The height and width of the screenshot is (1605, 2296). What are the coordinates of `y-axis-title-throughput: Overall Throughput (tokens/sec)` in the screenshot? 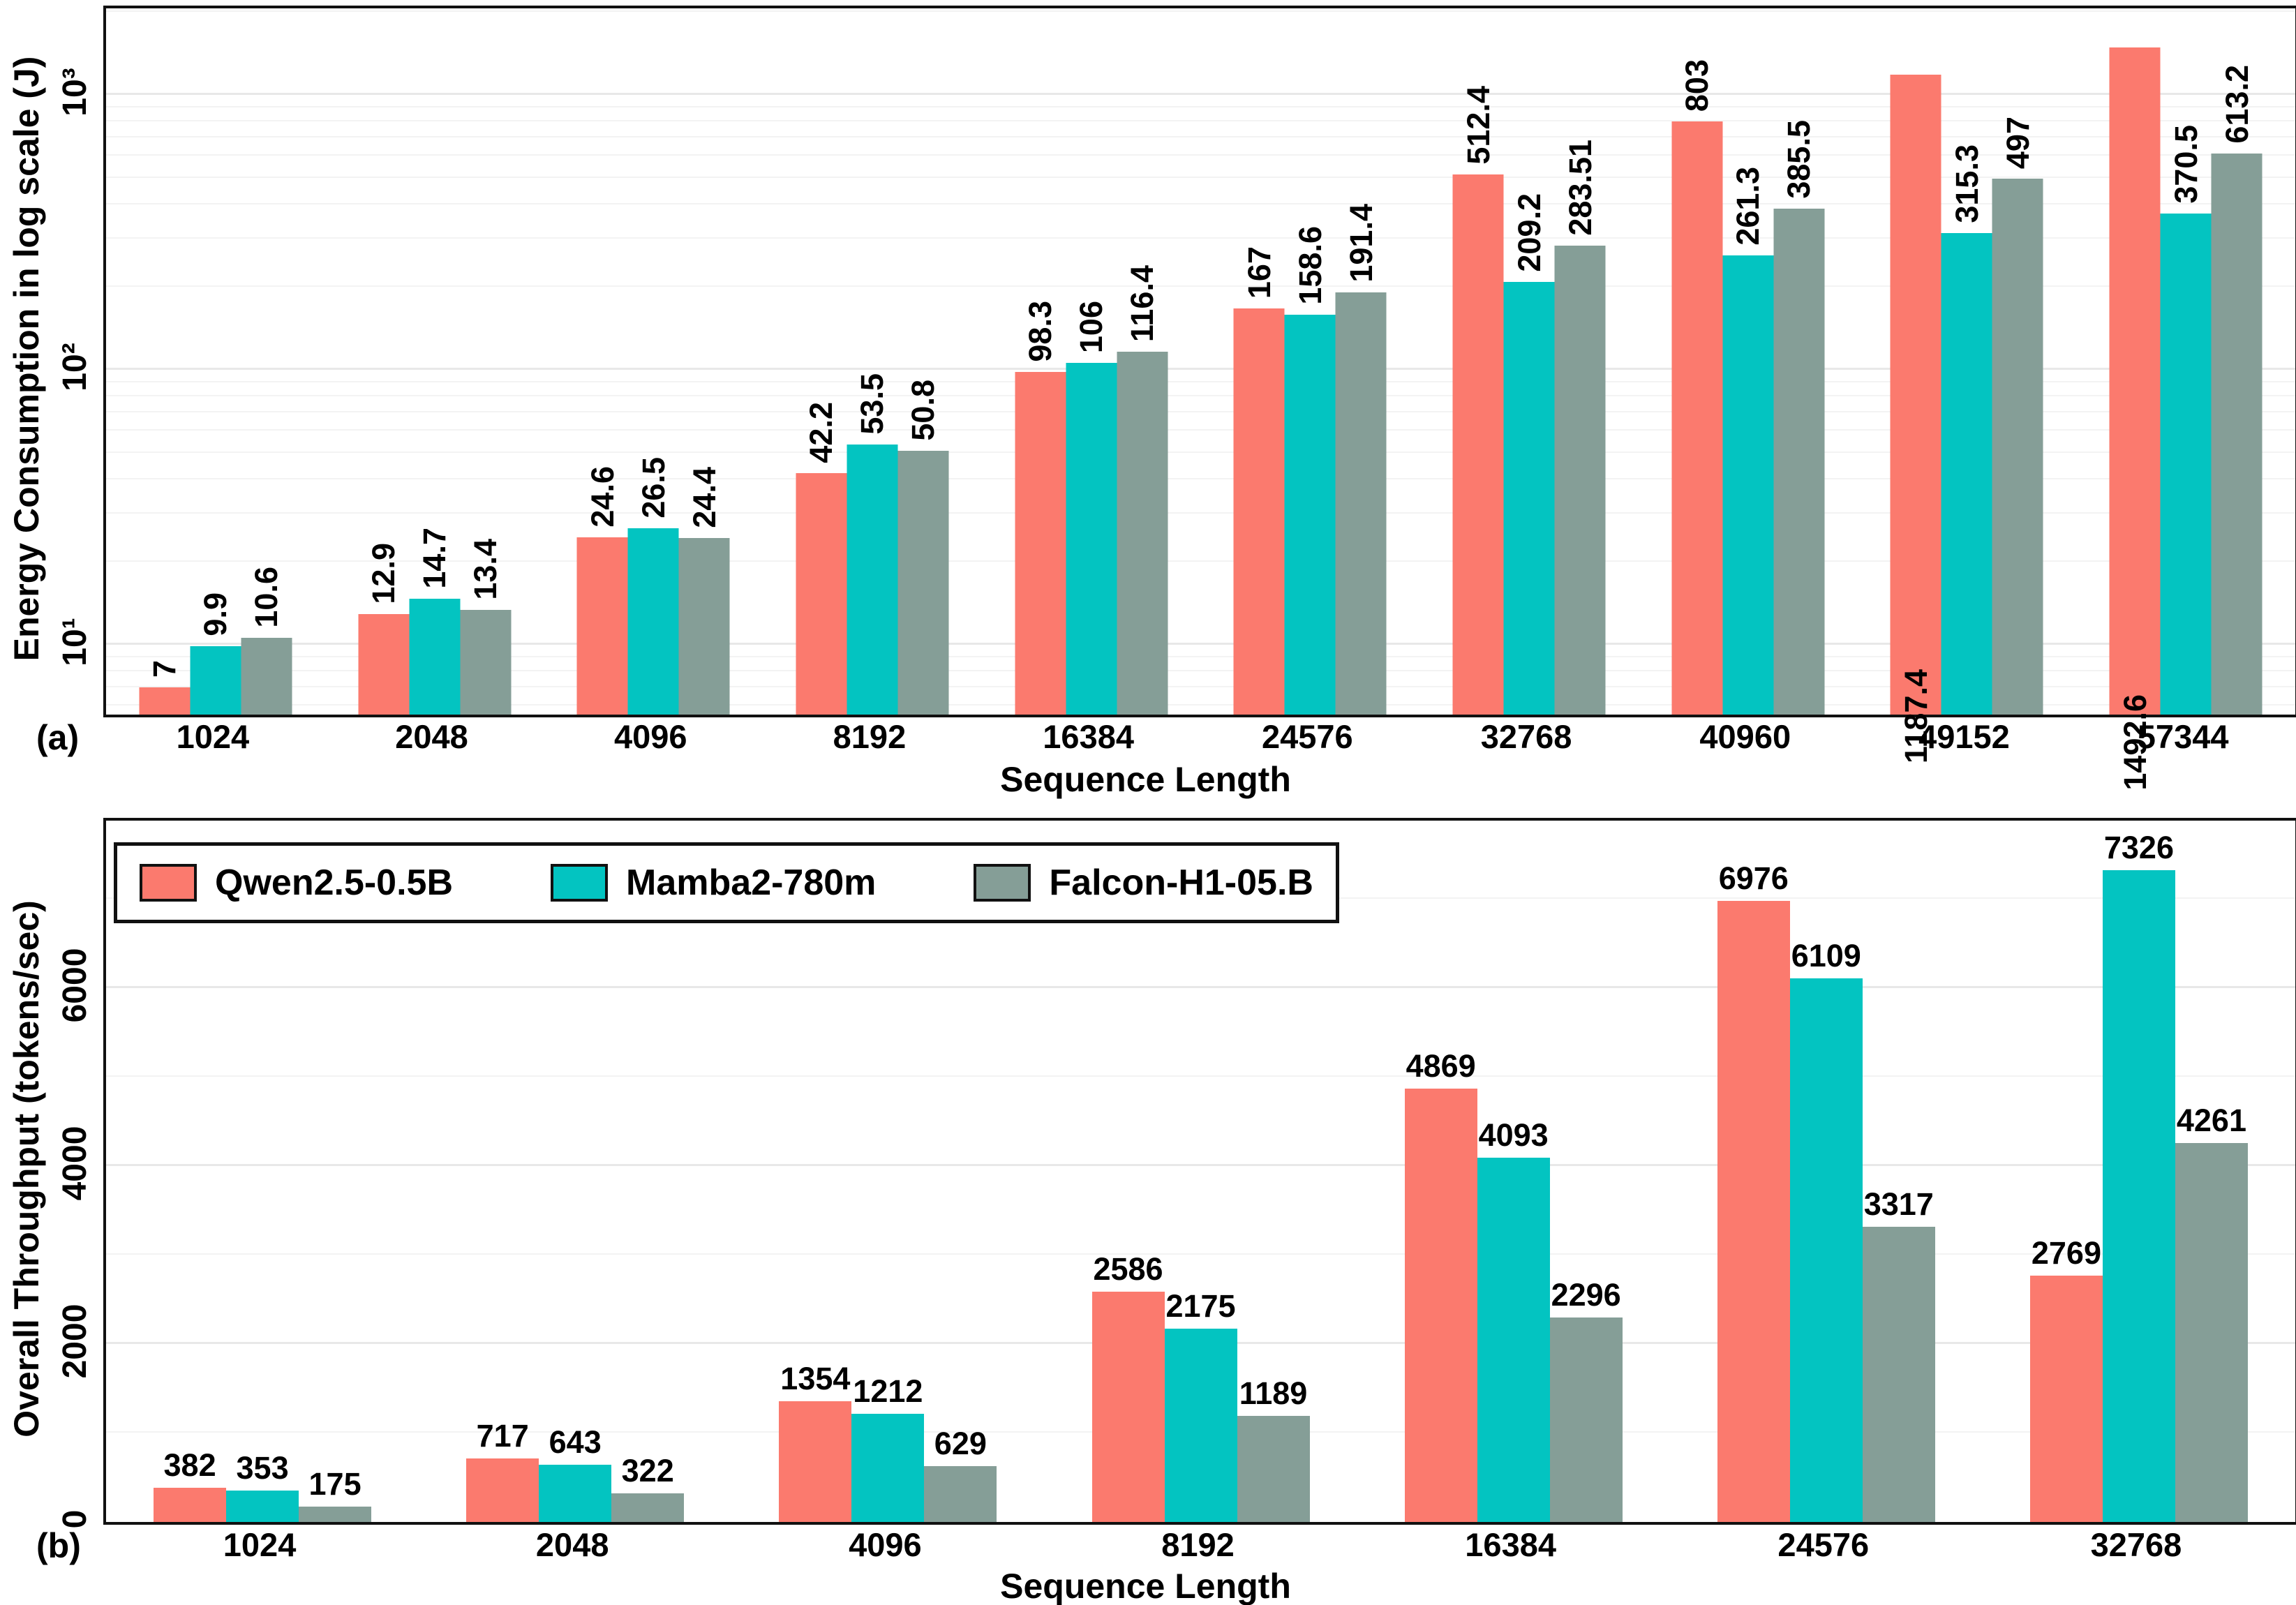 It's located at (26, 1168).